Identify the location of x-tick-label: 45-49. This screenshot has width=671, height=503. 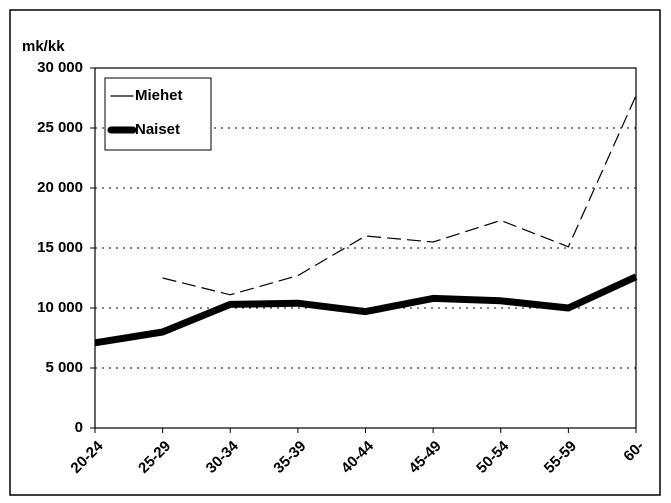
(425, 457).